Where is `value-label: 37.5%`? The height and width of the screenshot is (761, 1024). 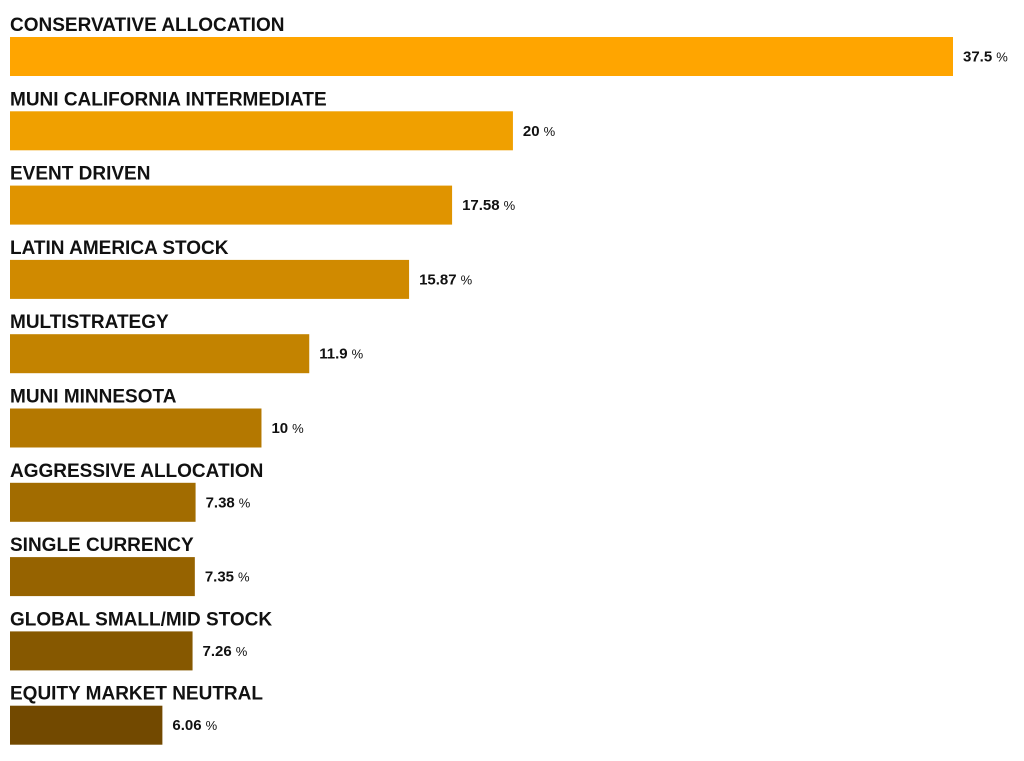
value-label: 37.5% is located at coordinates (985, 57).